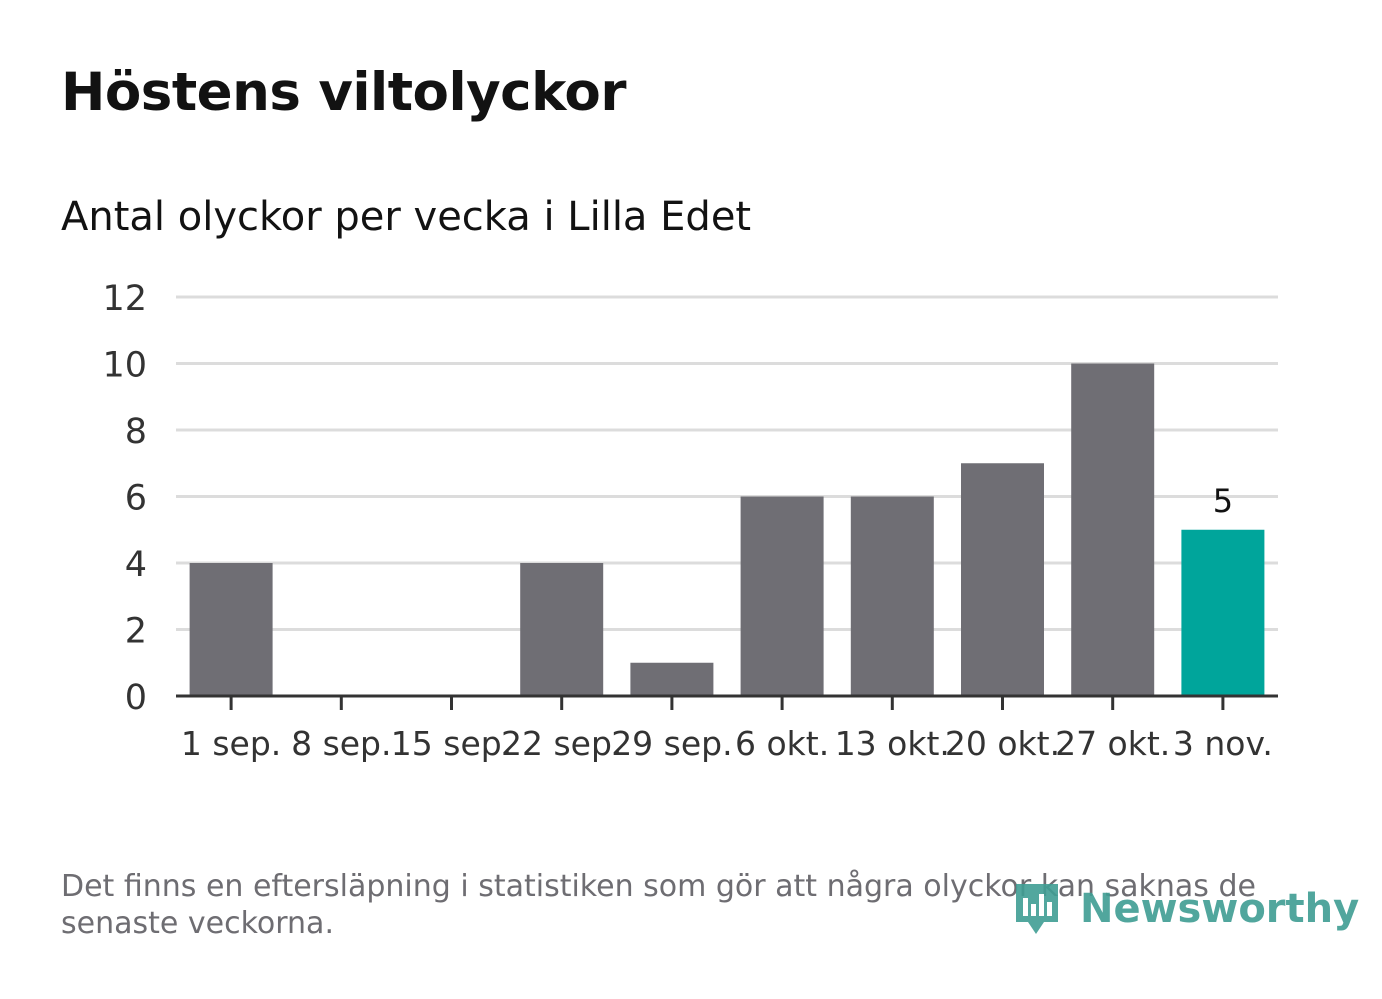  What do you see at coordinates (124, 498) in the screenshot?
I see `y-axis-labels: 0 2 4 6 8 10 12` at bounding box center [124, 498].